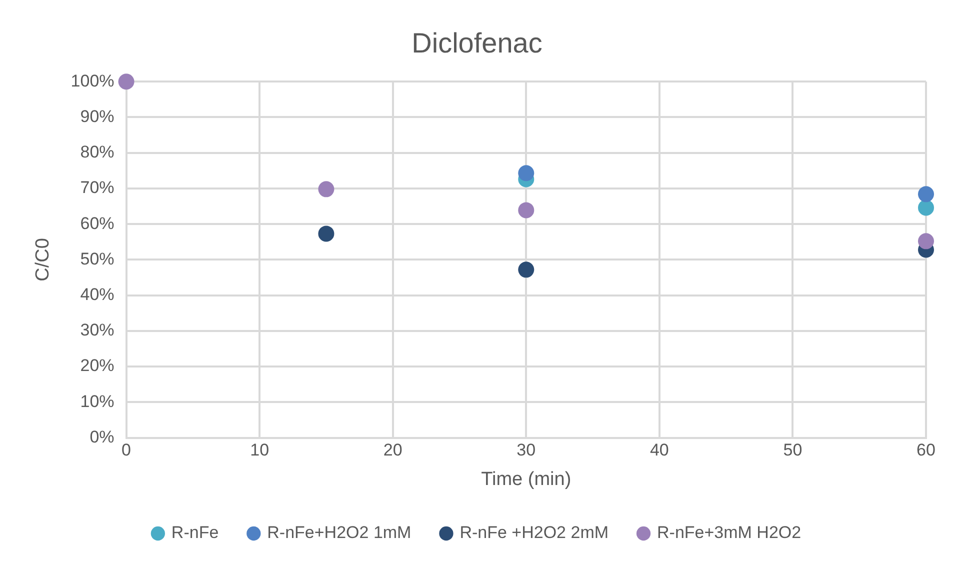 This screenshot has width=964, height=570. What do you see at coordinates (97, 223) in the screenshot?
I see `y-tick-label: 60%` at bounding box center [97, 223].